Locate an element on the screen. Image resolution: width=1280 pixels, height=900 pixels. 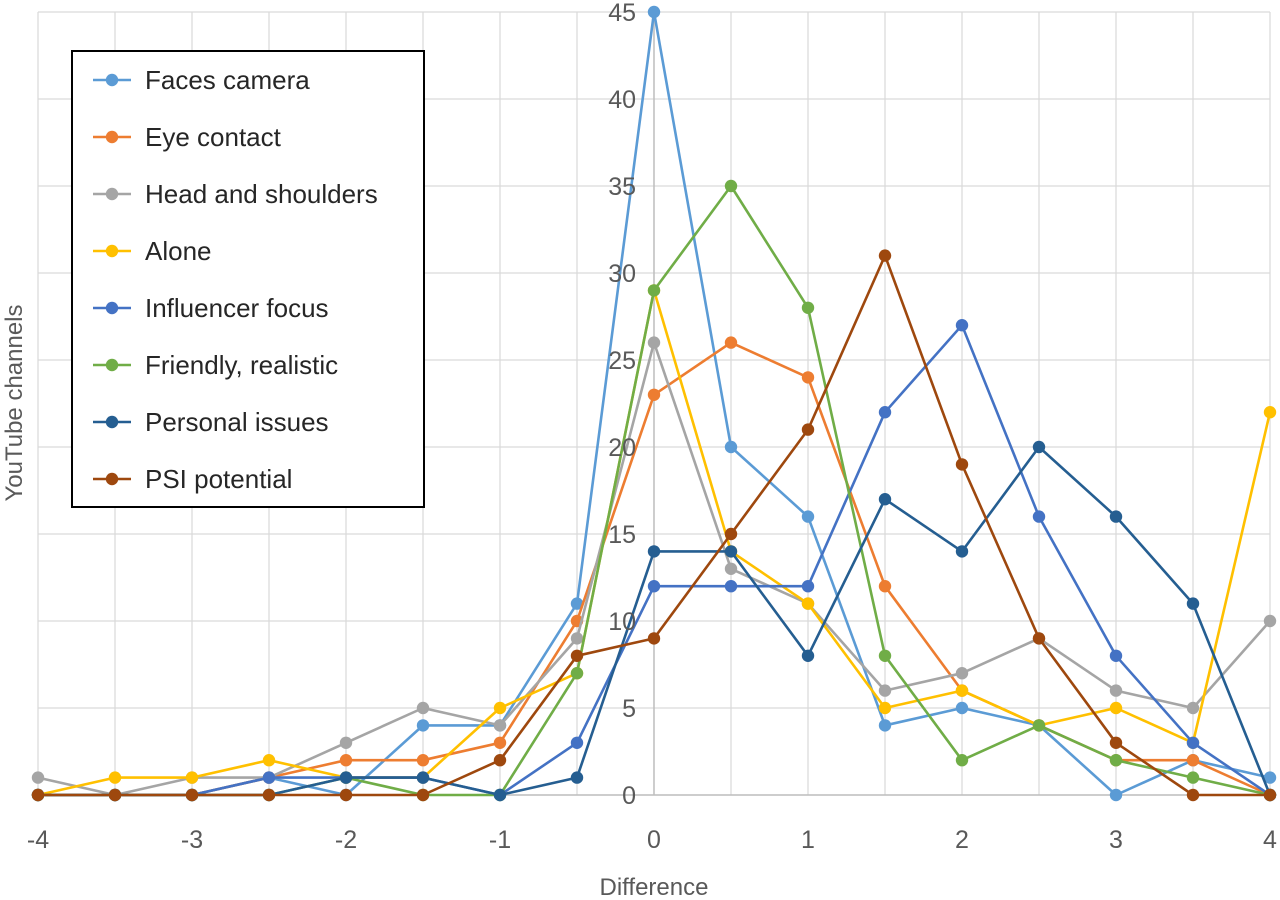
legend-label: Personal issues is located at coordinates (237, 422).